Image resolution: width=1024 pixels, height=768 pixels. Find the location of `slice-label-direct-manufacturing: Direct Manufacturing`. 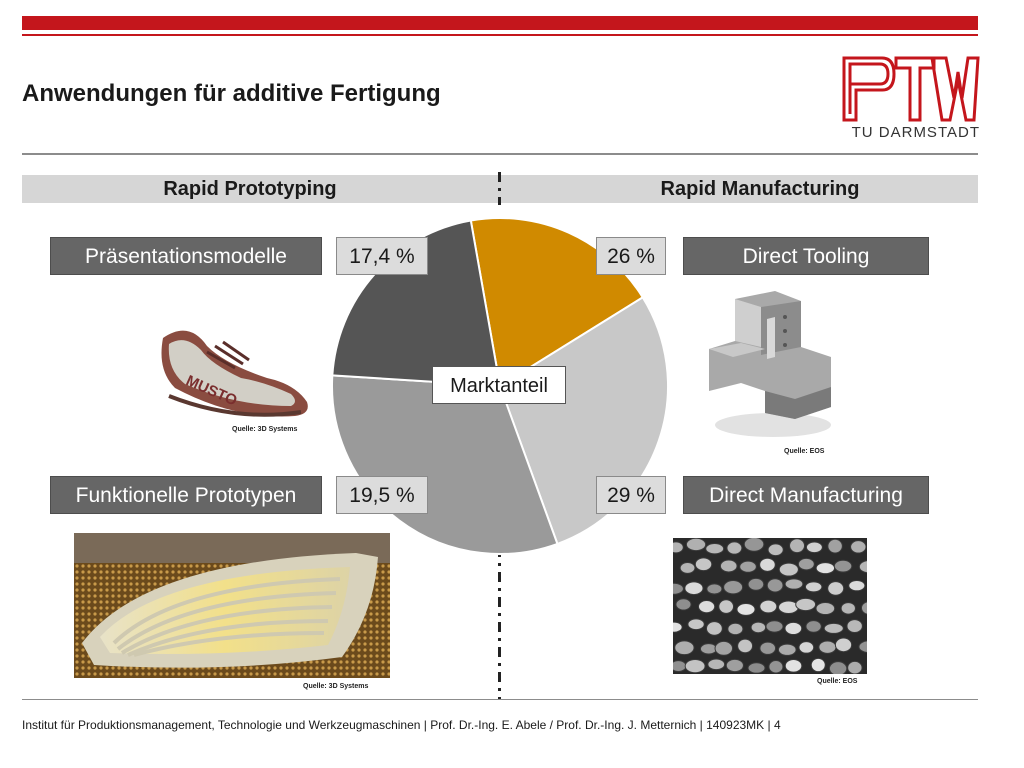

slice-label-direct-manufacturing: Direct Manufacturing is located at coordinates (806, 495).